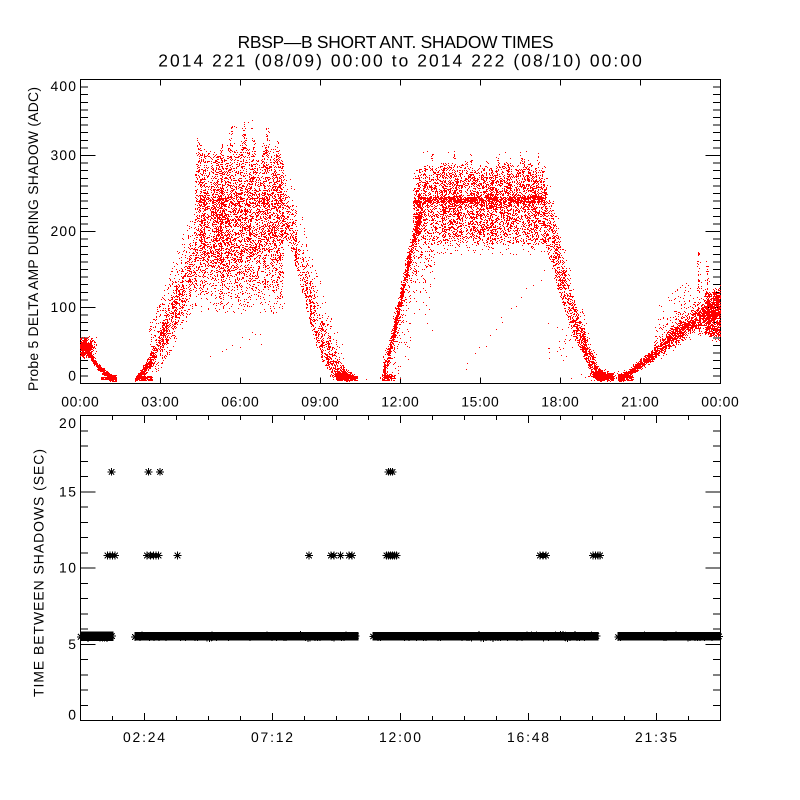  I want to click on svg-text: RBSP—B SHORT ANT. SHADOW TIMES, so click(396, 42).